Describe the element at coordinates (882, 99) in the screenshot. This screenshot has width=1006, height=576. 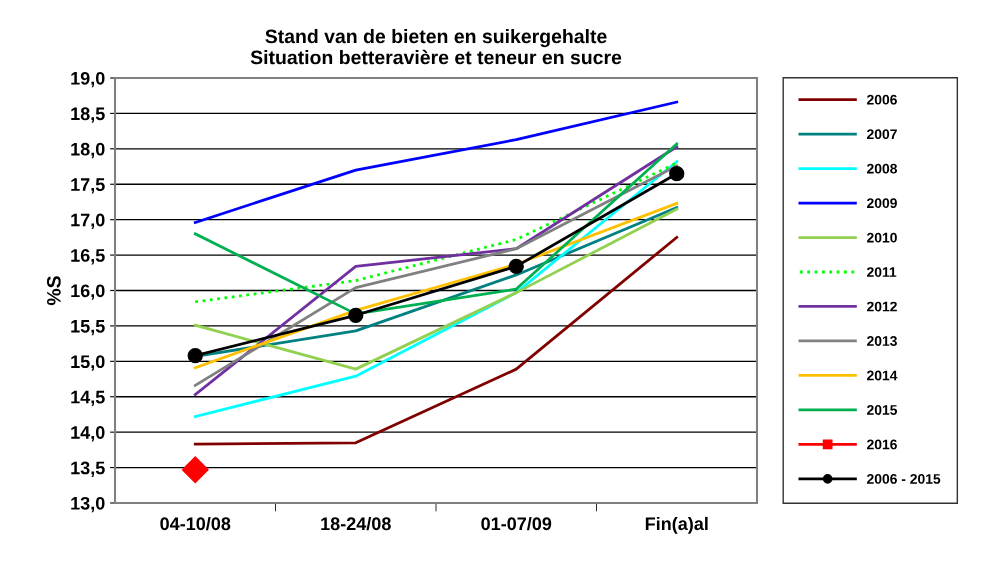
I see `legend-label: 2006` at that location.